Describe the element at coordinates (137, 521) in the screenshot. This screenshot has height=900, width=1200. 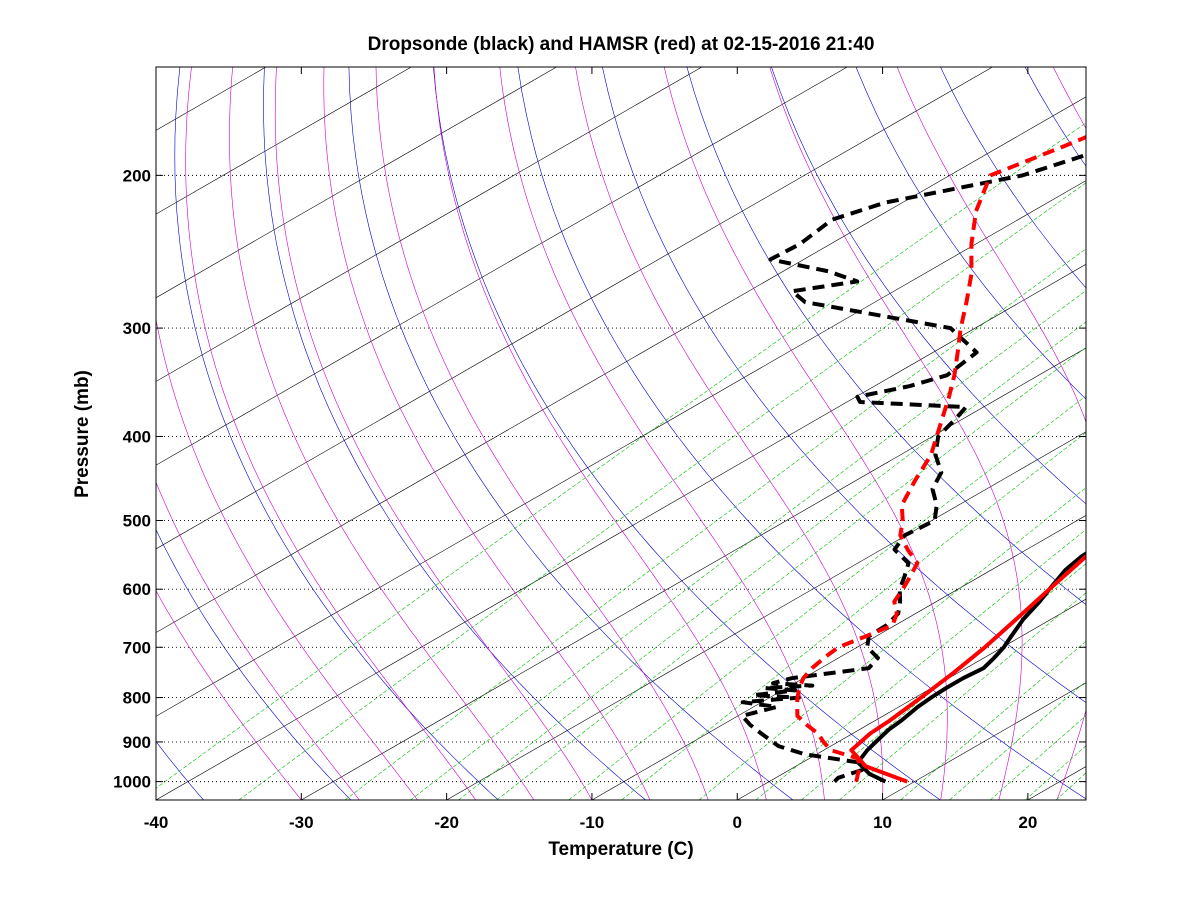
I see `y-tick-label: 500` at that location.